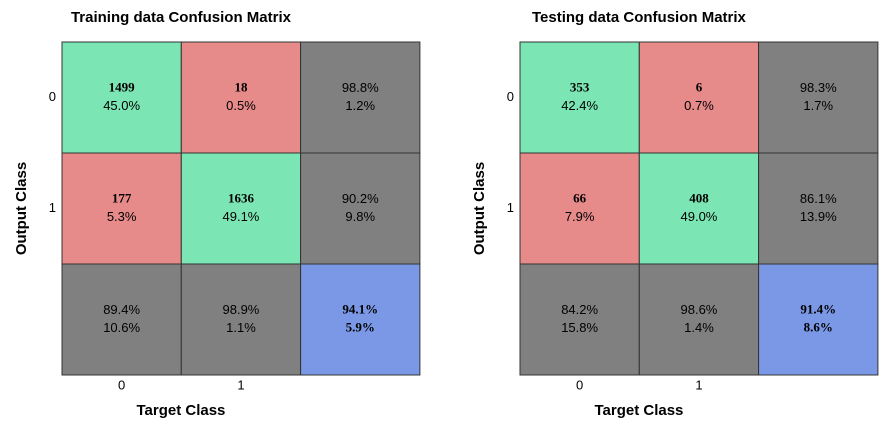 The height and width of the screenshot is (428, 879). What do you see at coordinates (241, 197) in the screenshot?
I see `cell-text: 1636` at bounding box center [241, 197].